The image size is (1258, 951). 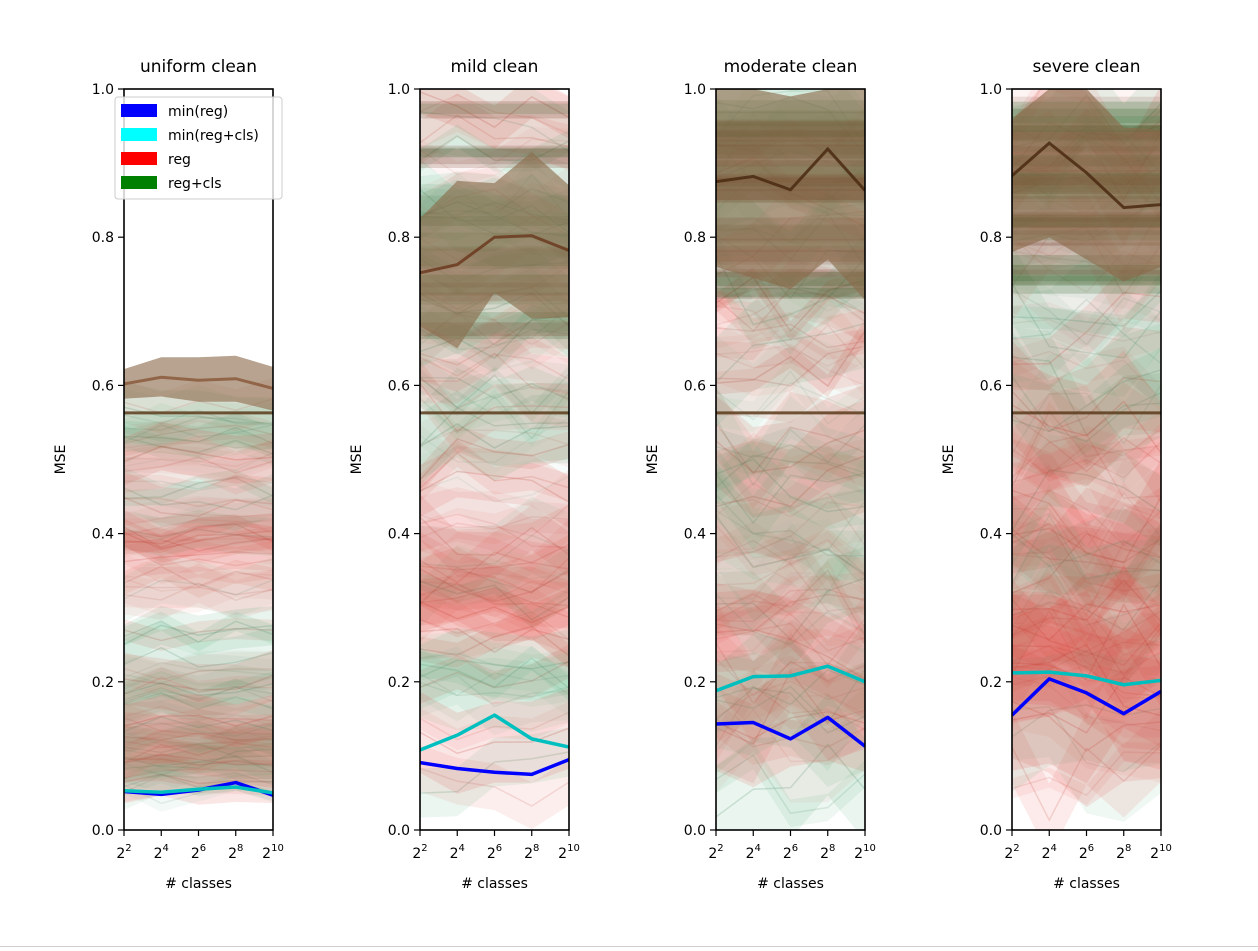 What do you see at coordinates (103, 683) in the screenshot?
I see `y-tick-label: 0.2` at bounding box center [103, 683].